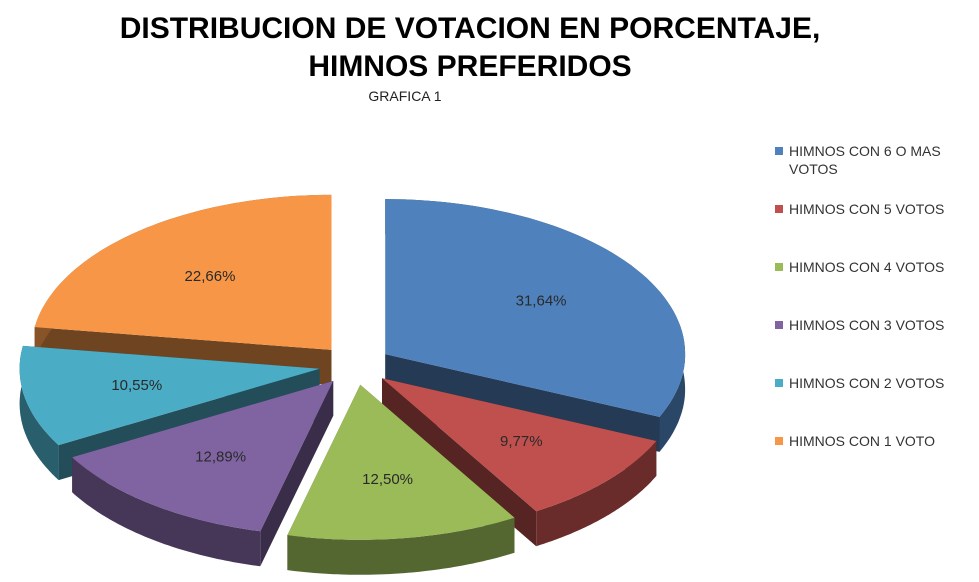 Image resolution: width=979 pixels, height=582 pixels. I want to click on data-label: 10,55%, so click(136, 385).